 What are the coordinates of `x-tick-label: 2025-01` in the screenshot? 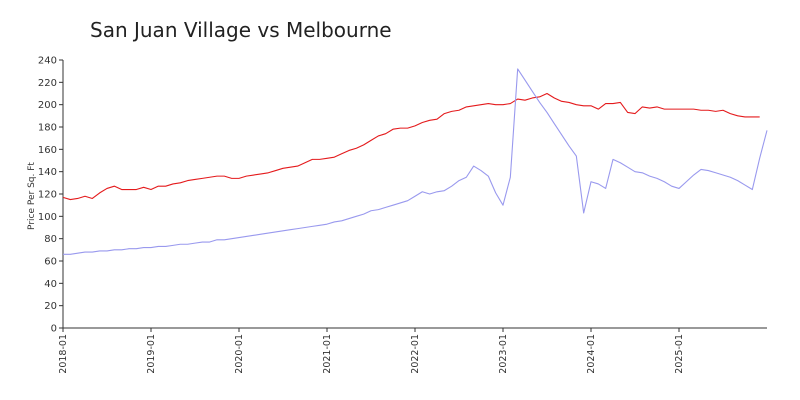 It's located at (679, 354).